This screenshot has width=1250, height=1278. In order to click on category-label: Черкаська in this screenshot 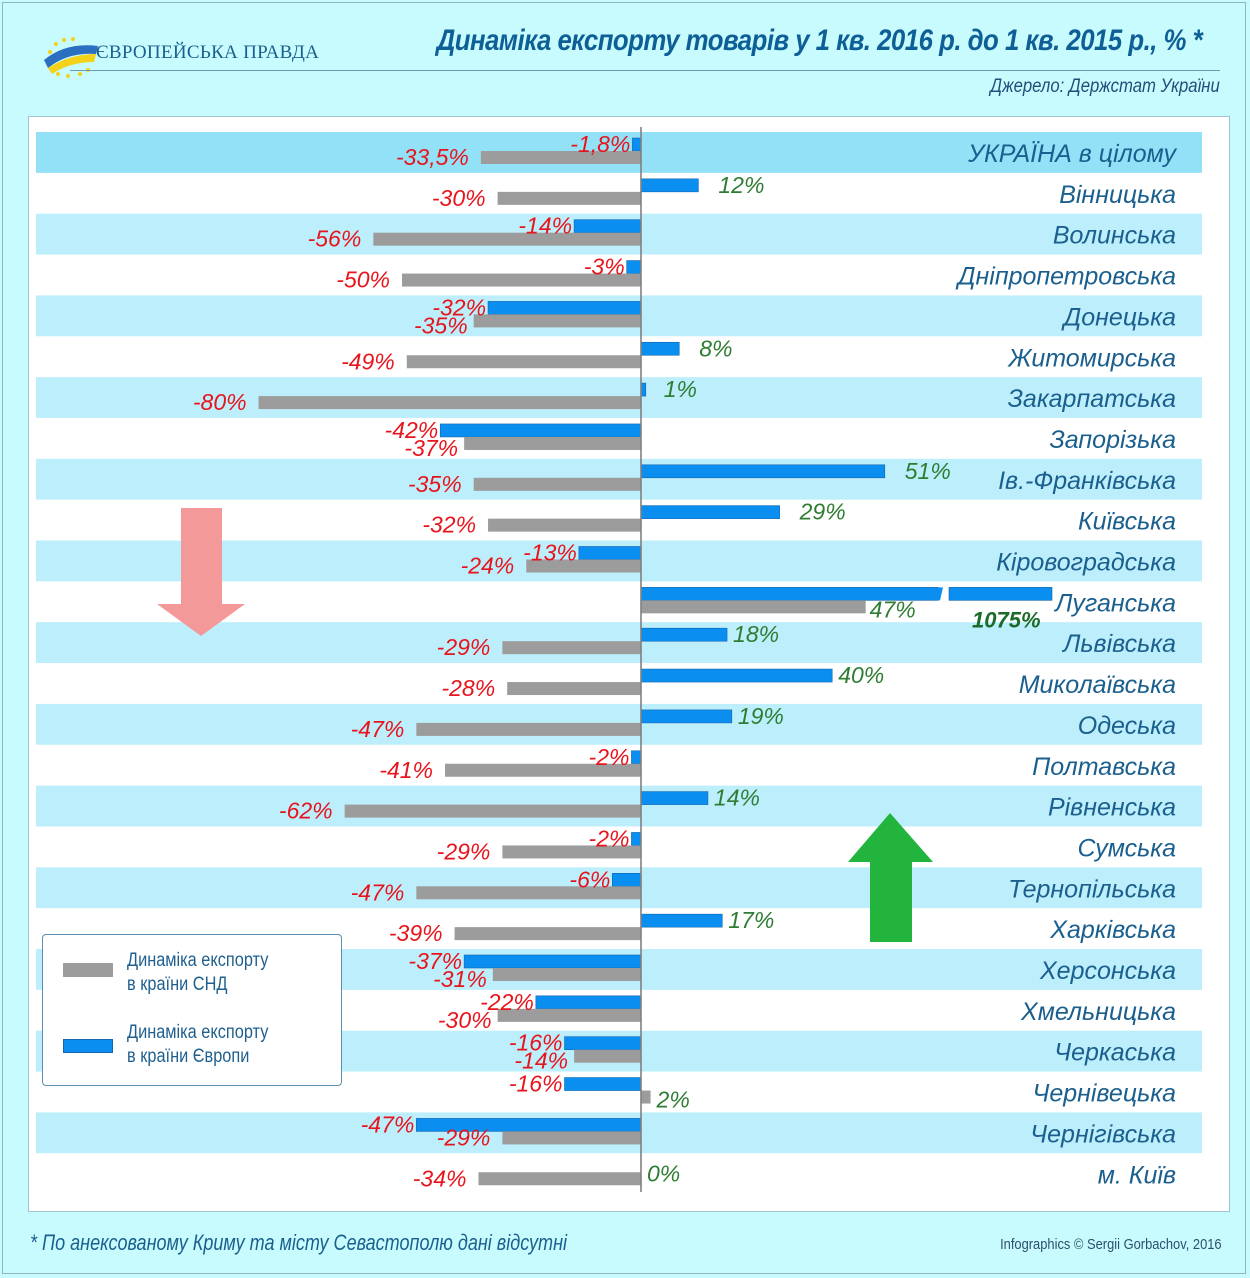, I will do `click(1115, 1053)`.